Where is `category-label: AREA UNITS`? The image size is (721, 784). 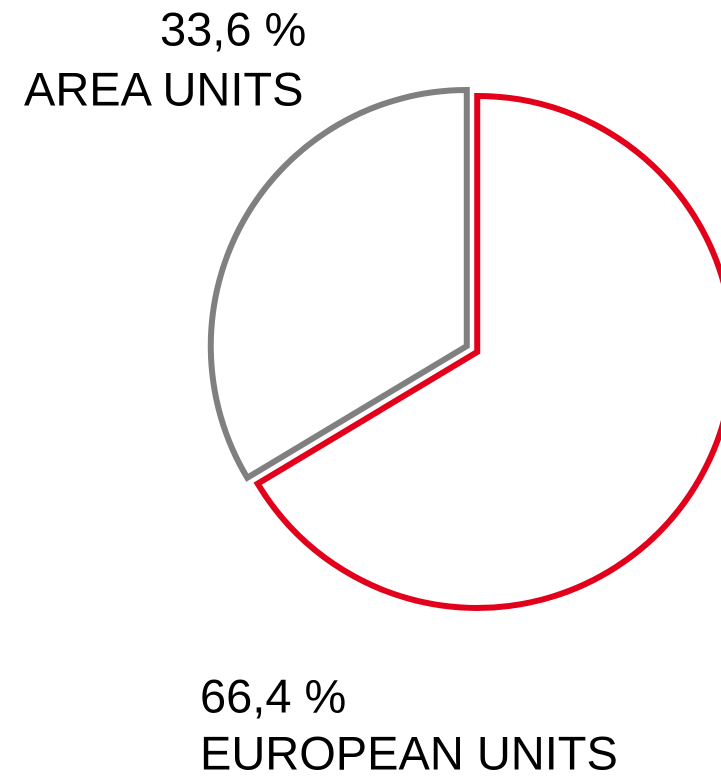 category-label: AREA UNITS is located at coordinates (163, 88).